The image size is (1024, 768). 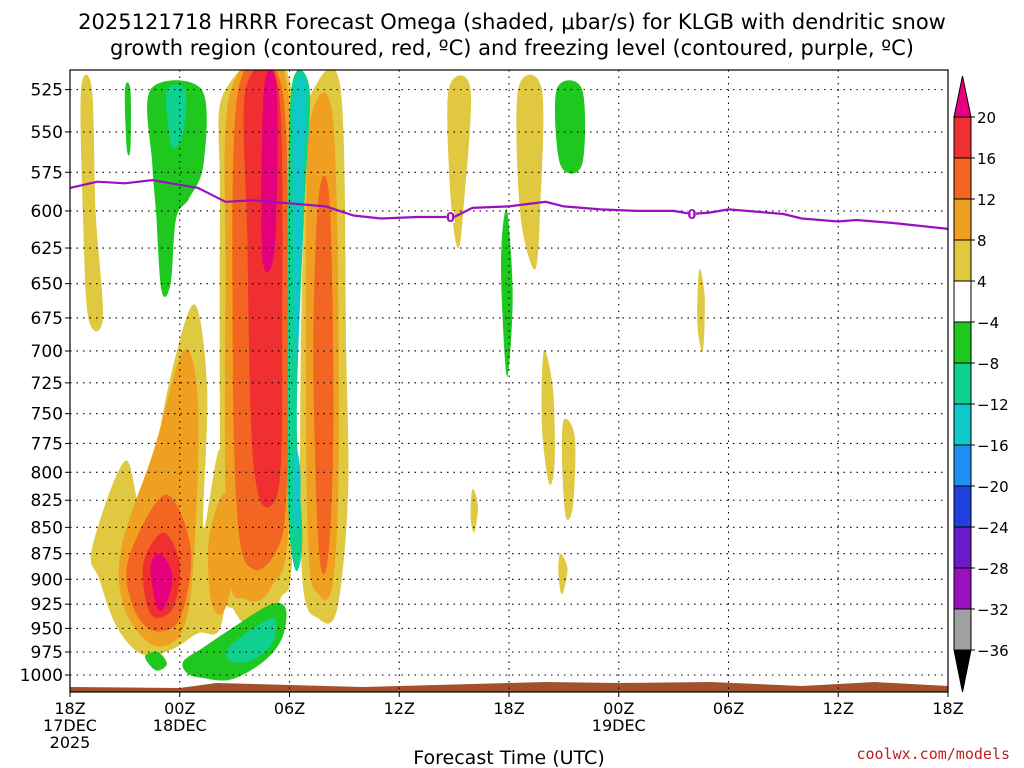 What do you see at coordinates (47, 653) in the screenshot?
I see `y-tick-label: 975` at bounding box center [47, 653].